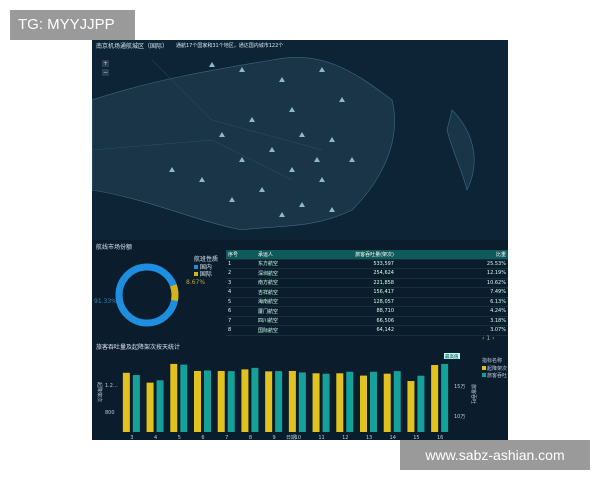 This screenshot has height=480, width=600. I want to click on chart-legend-title: 指标名称, so click(492, 360).